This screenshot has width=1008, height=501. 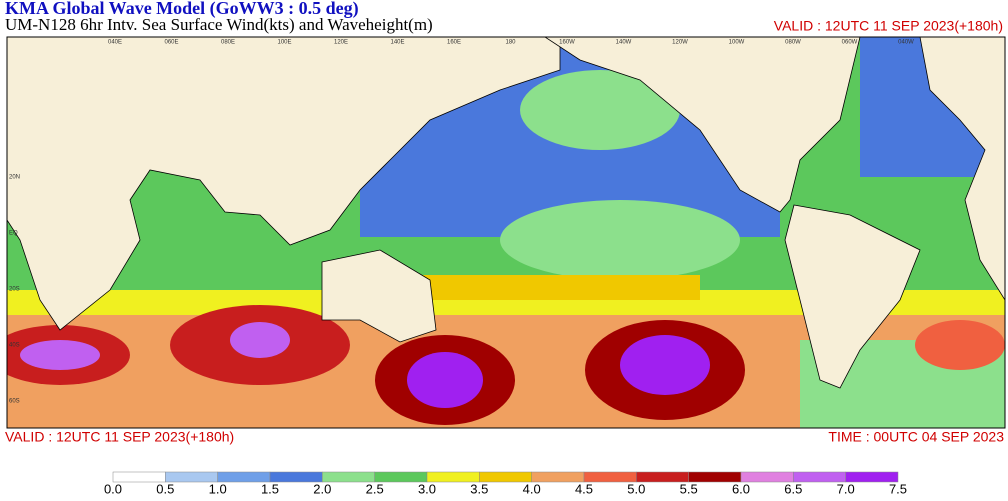 I want to click on valid-top: VALID : 12UTC 11 SEP 2023(+180h), so click(x=888, y=26).